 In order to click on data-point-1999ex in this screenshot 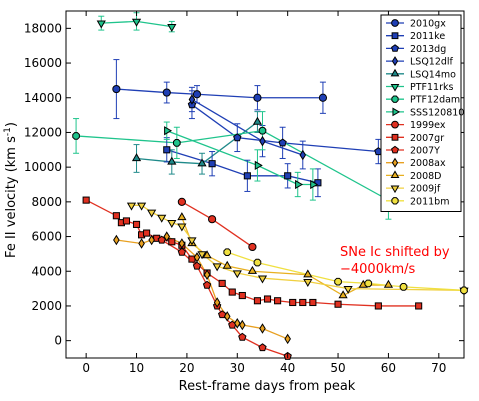, I will do `click(252, 247)`.